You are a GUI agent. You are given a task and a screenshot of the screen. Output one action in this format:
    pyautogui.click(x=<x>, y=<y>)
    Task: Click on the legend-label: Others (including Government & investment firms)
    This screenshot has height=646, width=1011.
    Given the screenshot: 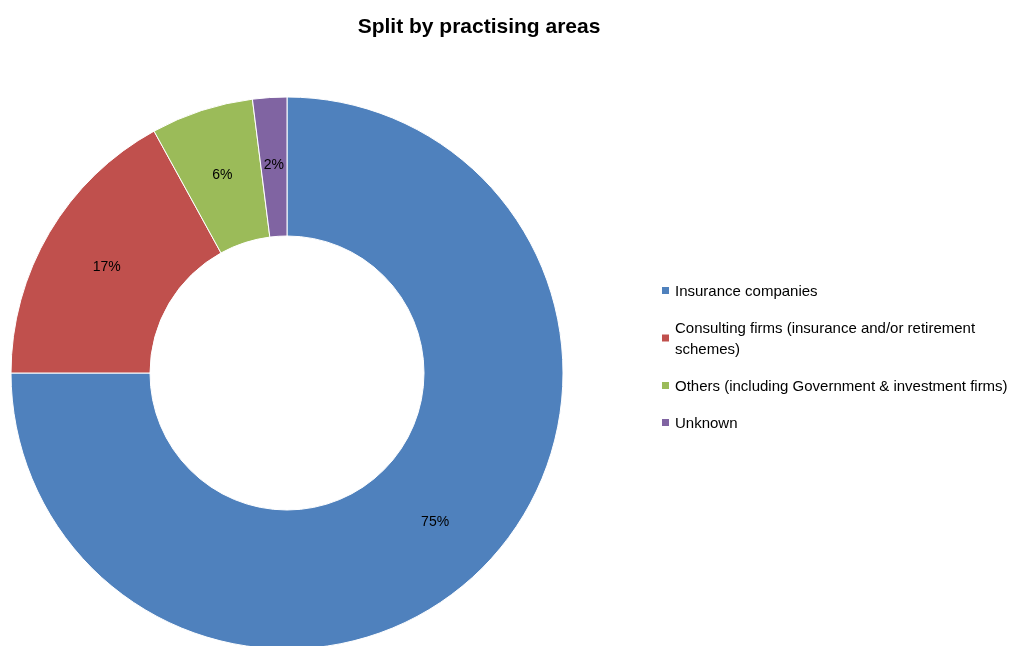 What is the action you would take?
    pyautogui.click(x=841, y=385)
    